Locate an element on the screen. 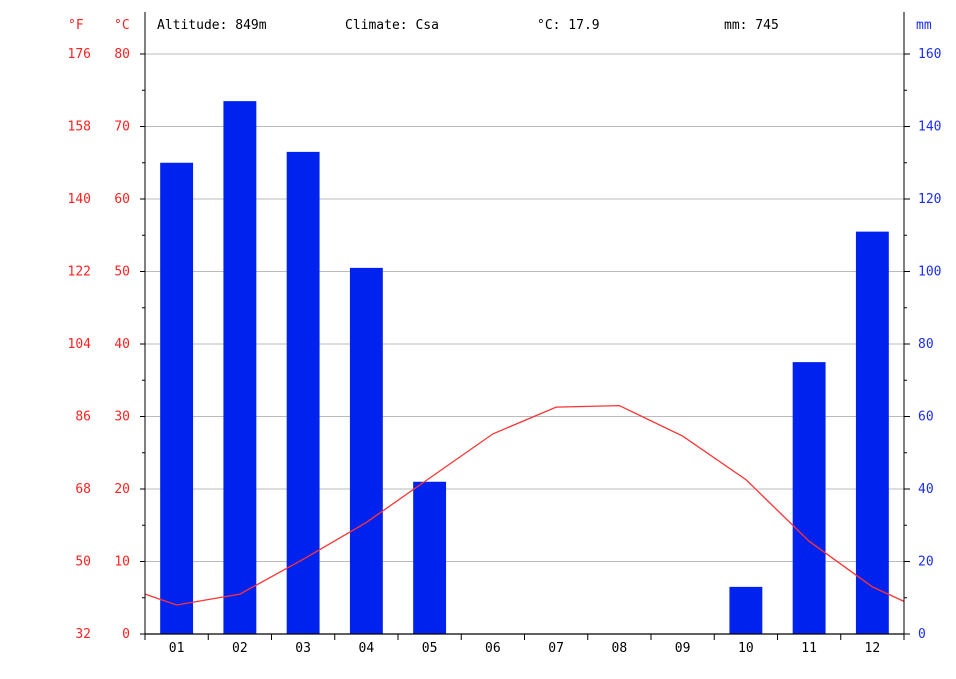  fahrenheit-tick-label: 158 is located at coordinates (79, 127).